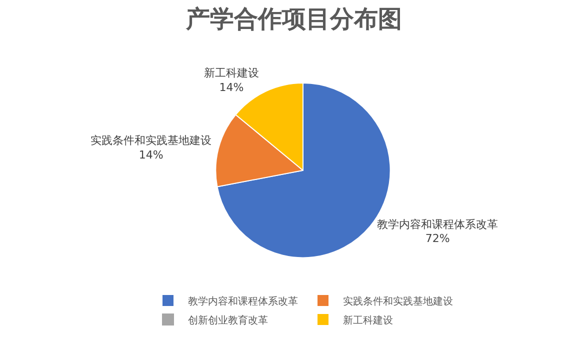 The image size is (588, 344). I want to click on slice-label: 教学内容和课程体系改革, so click(437, 224).